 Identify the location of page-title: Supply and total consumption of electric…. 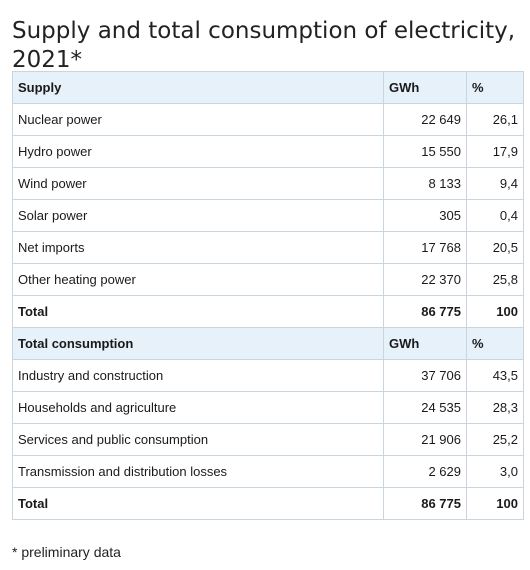
(264, 46).